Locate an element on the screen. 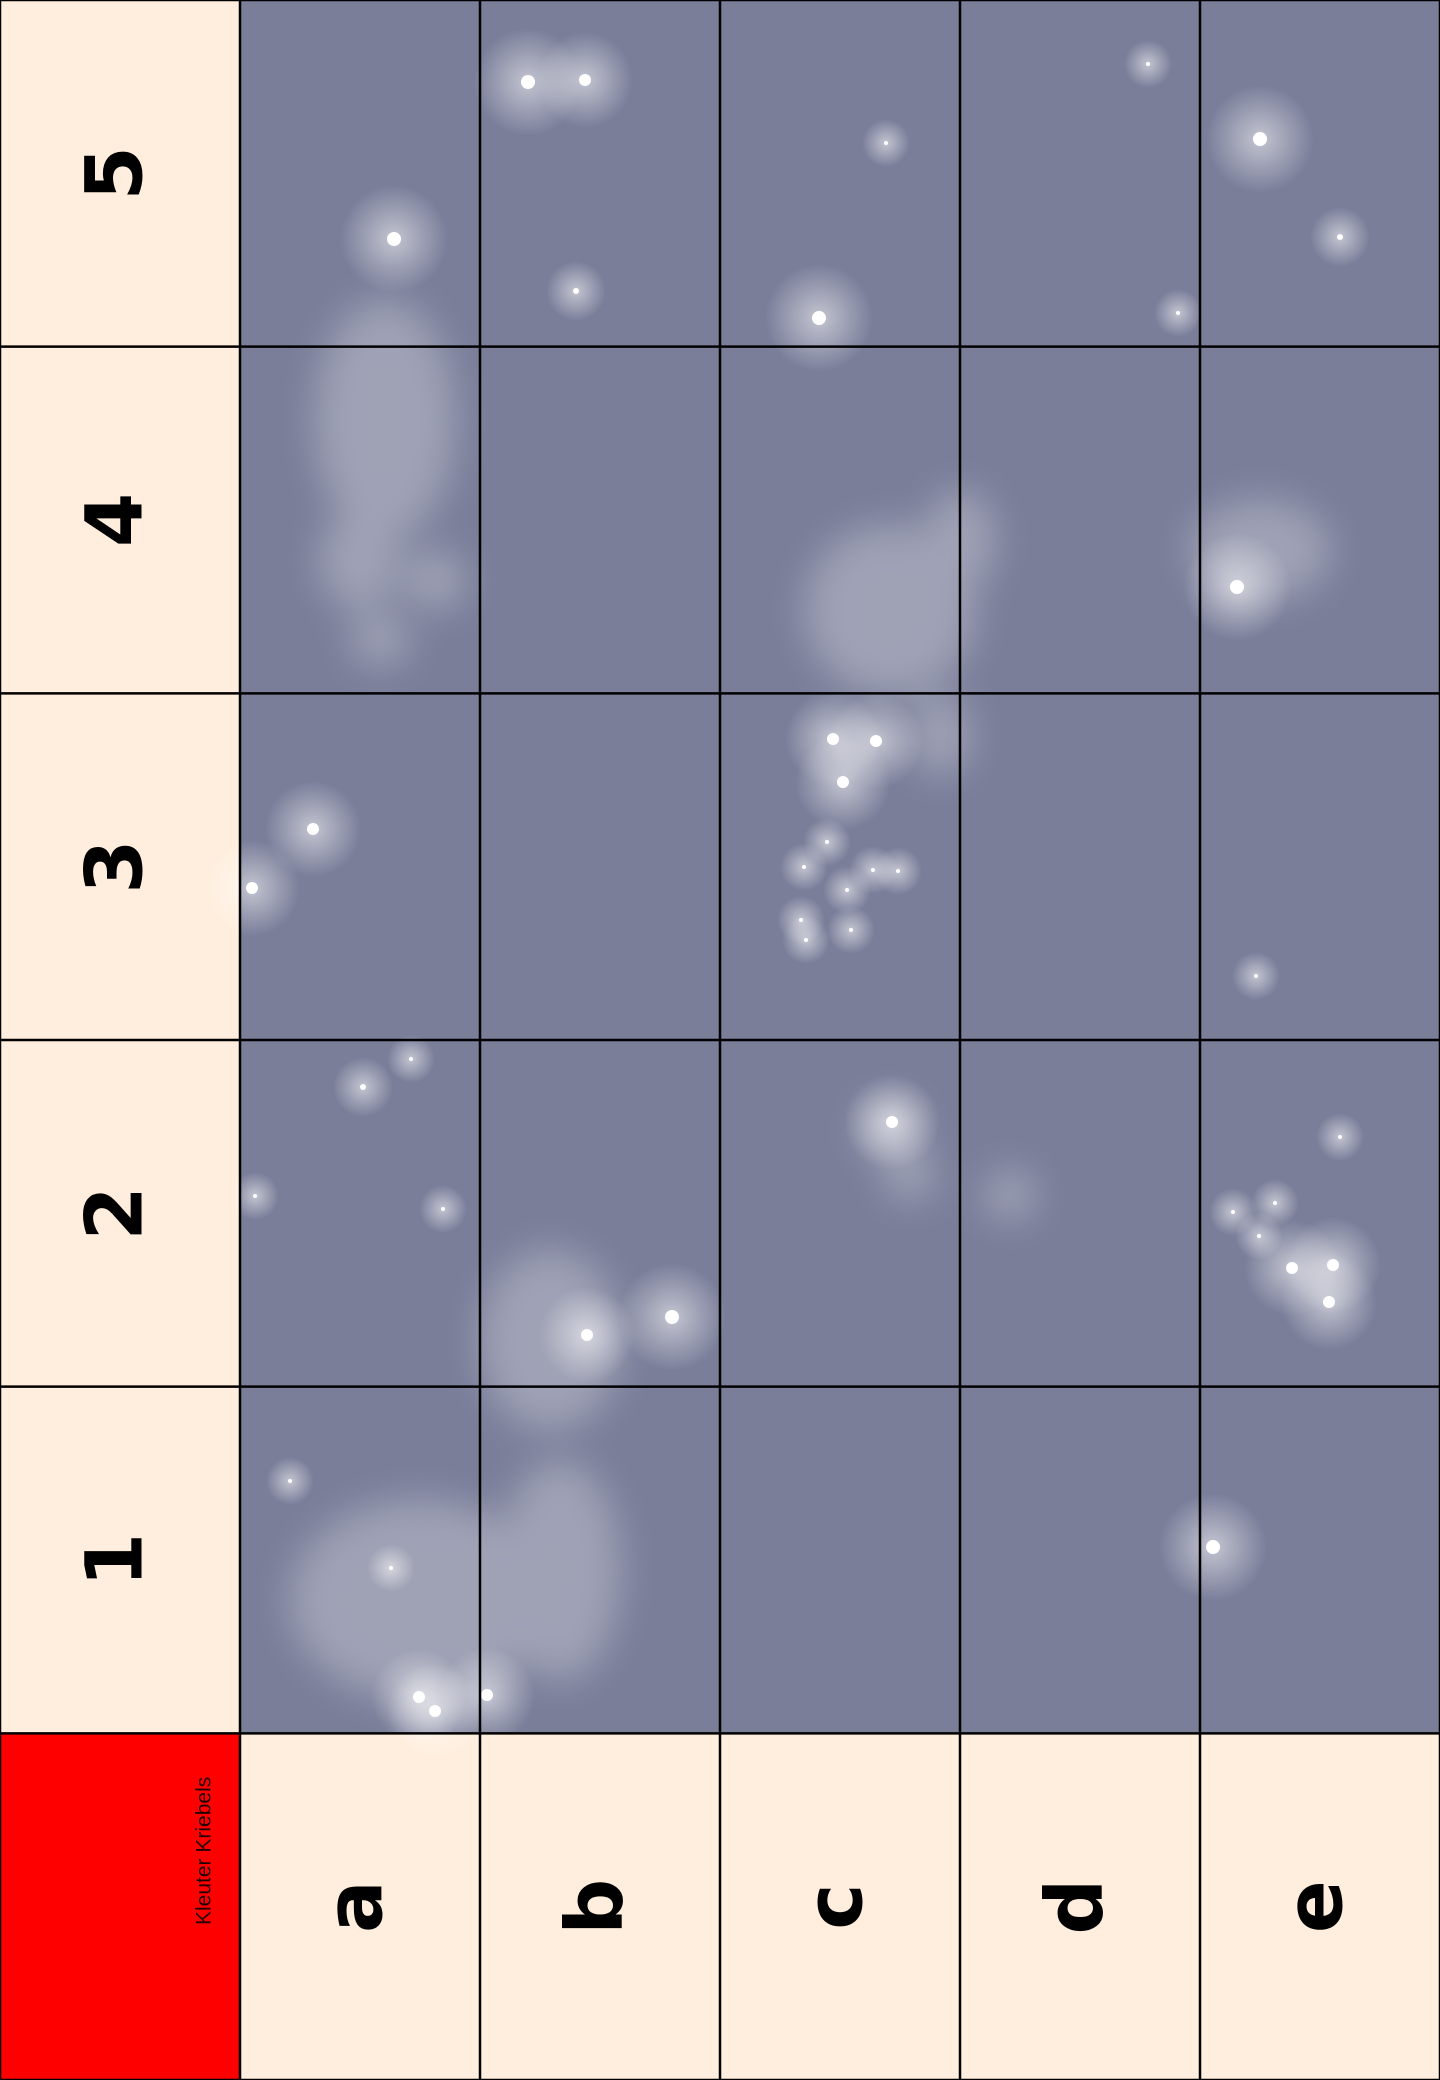 Image resolution: width=1440 pixels, height=2080 pixels. row-label: 4 is located at coordinates (115, 520).